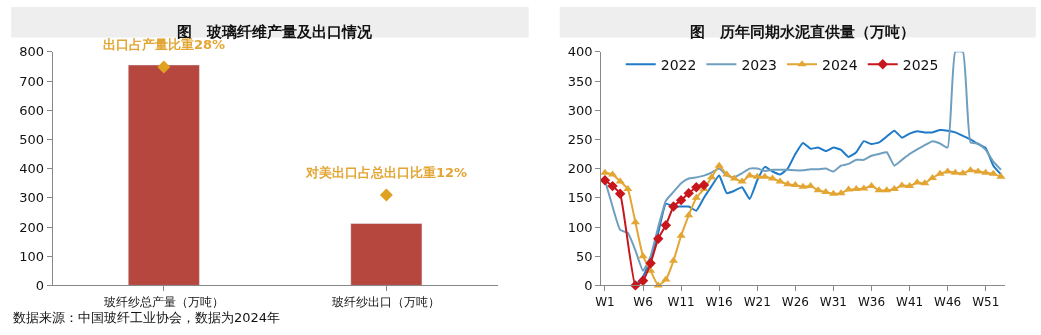 This screenshot has width=1041, height=335. Describe the element at coordinates (643, 301) in the screenshot. I see `x-tick-label: W6` at that location.